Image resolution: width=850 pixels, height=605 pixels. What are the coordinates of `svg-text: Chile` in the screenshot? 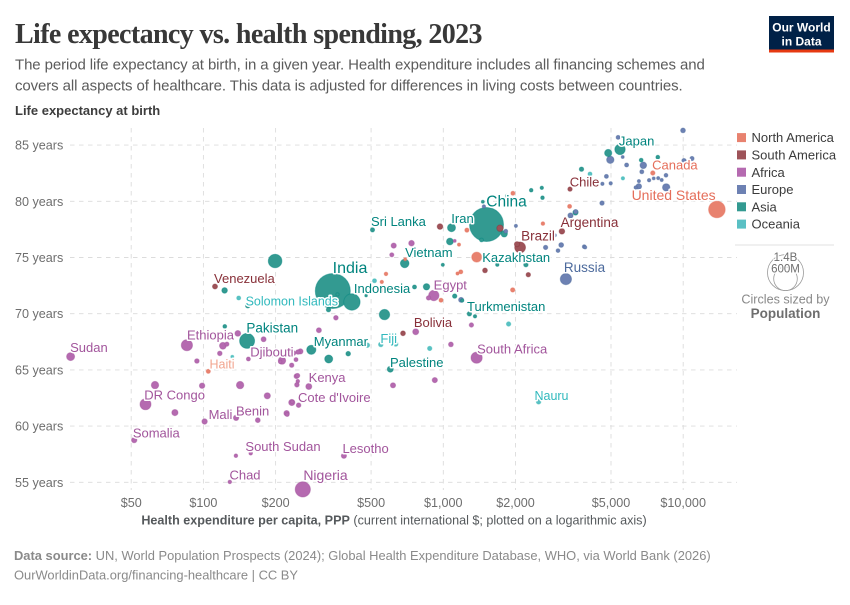 It's located at (585, 181).